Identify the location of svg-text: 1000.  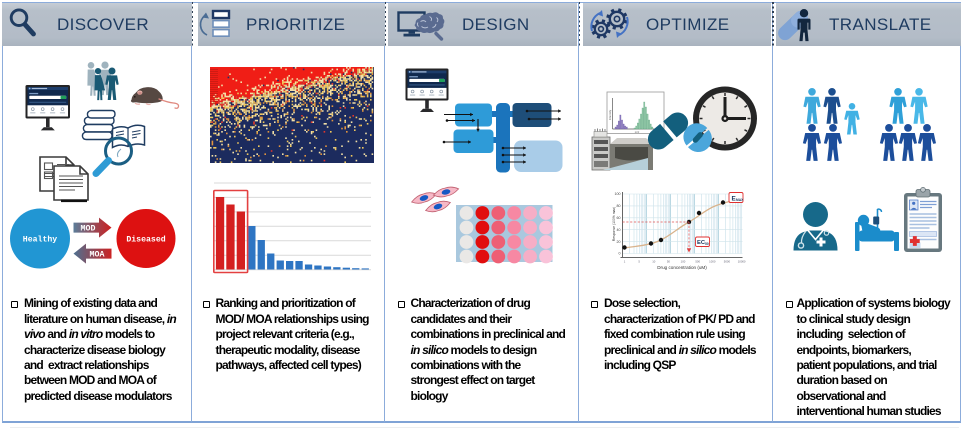
(712, 262).